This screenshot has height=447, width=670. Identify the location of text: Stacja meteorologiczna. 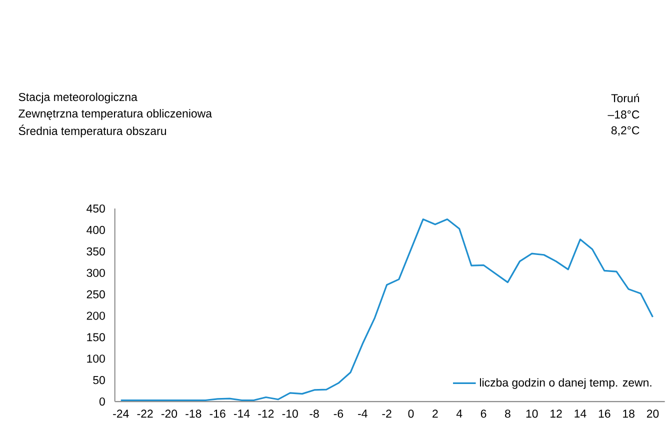
(78, 98).